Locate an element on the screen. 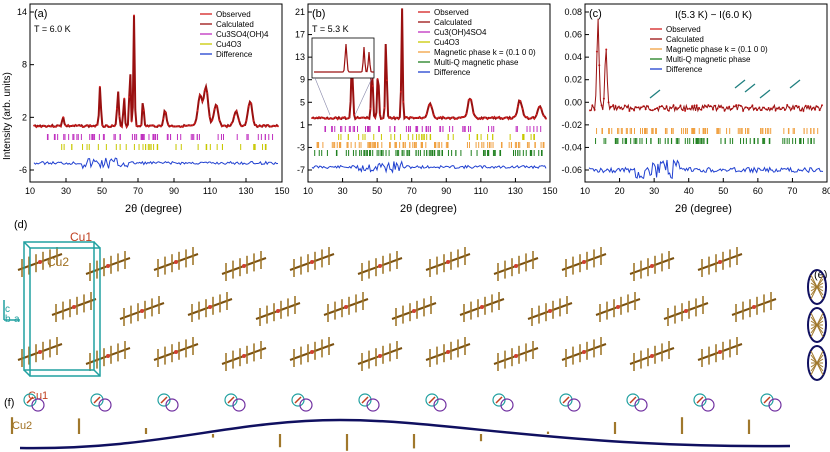 This screenshot has height=452, width=830. legend-entry: Magnetic phase k = (0.1 0 0) is located at coordinates (717, 49).